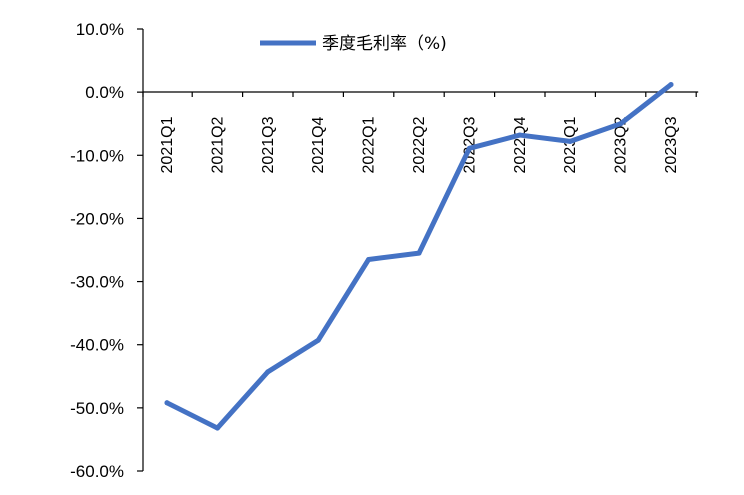 Image resolution: width=744 pixels, height=495 pixels. I want to click on y-tick-label: -30.0%, so click(97, 282).